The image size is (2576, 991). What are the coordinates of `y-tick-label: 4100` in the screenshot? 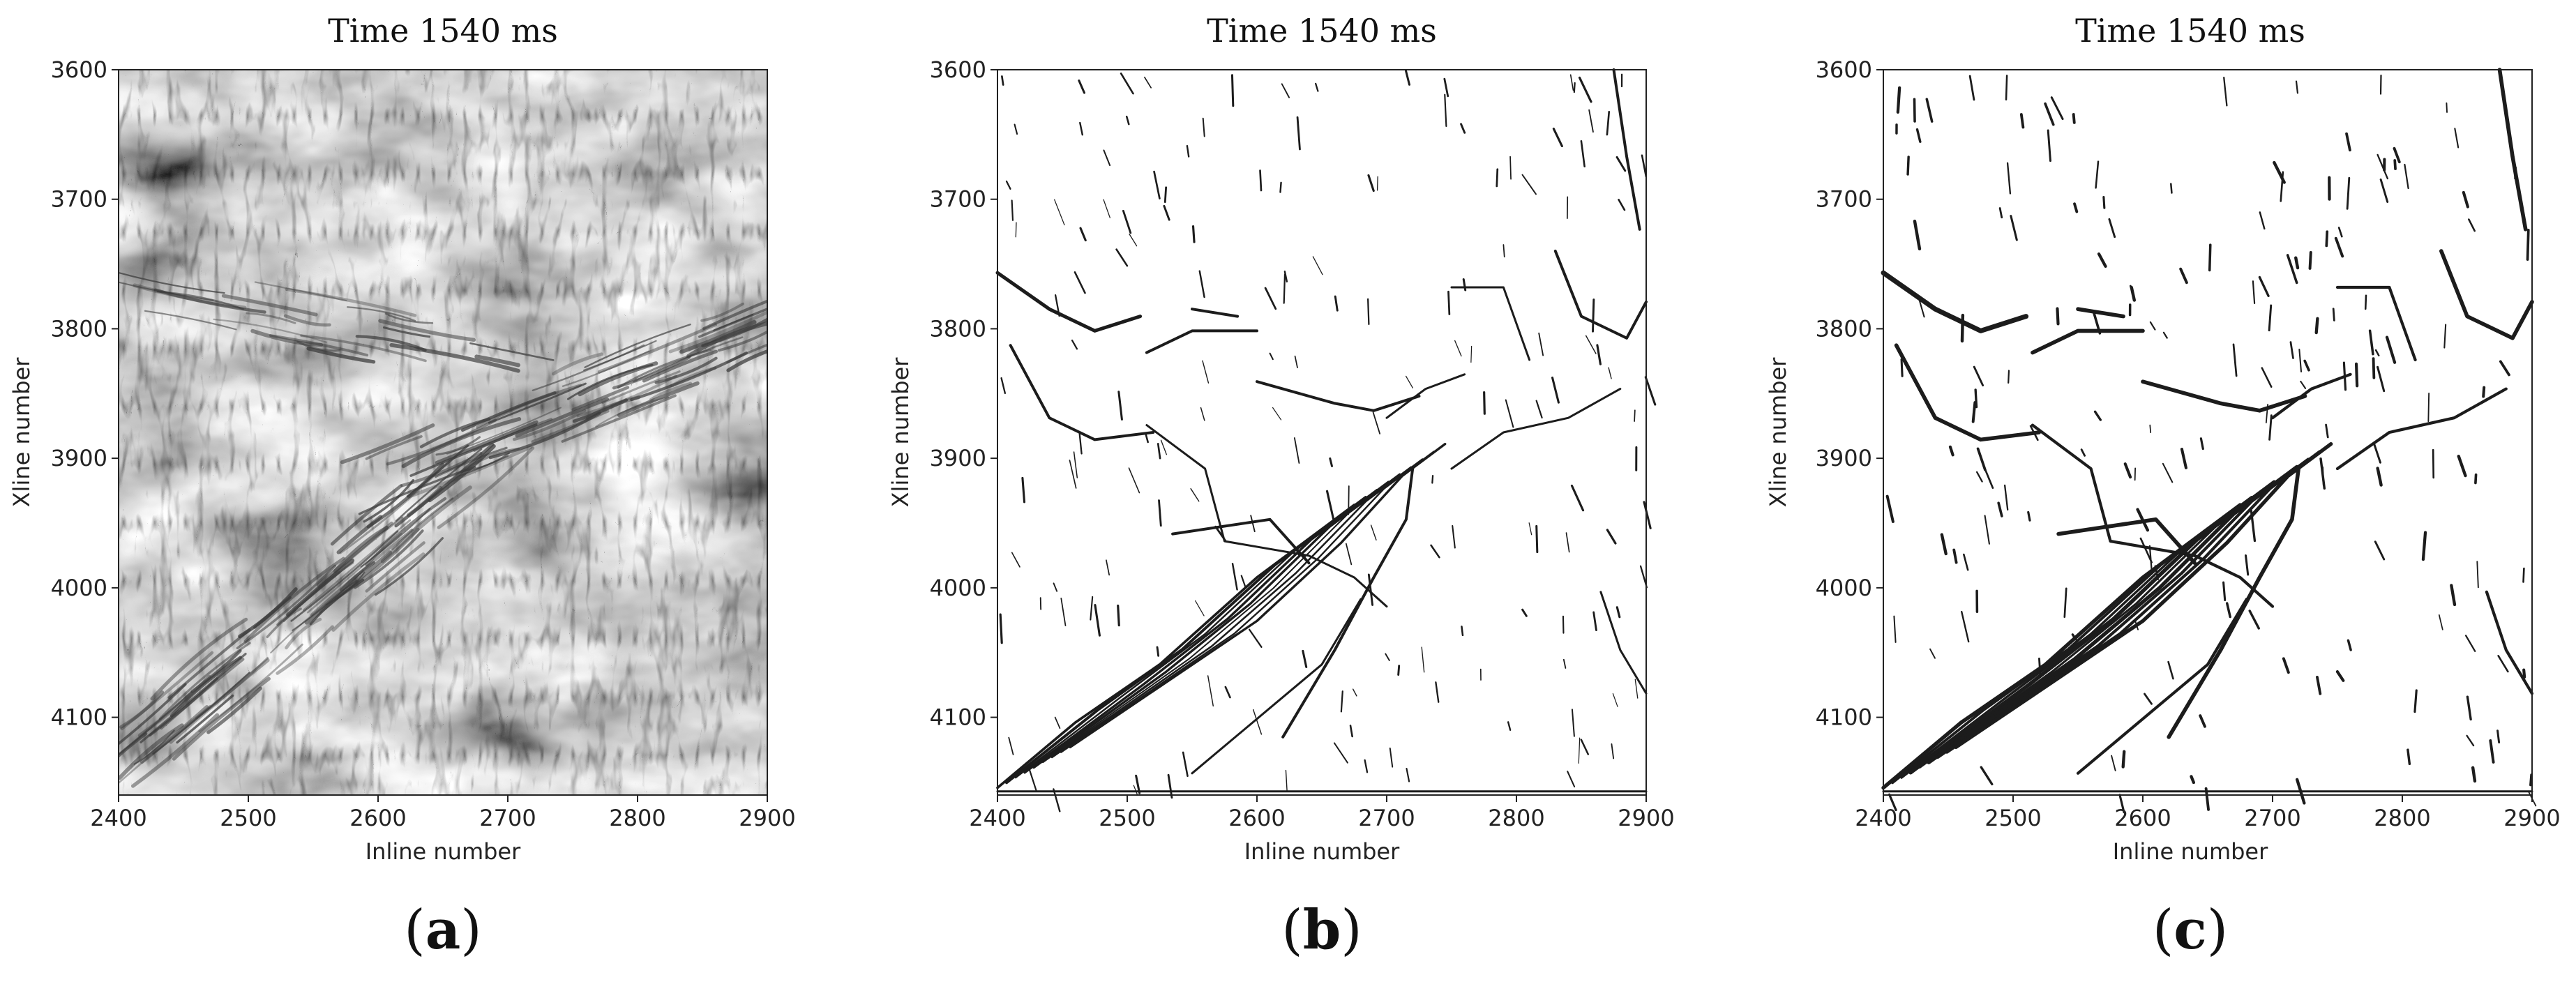 It's located at (1844, 717).